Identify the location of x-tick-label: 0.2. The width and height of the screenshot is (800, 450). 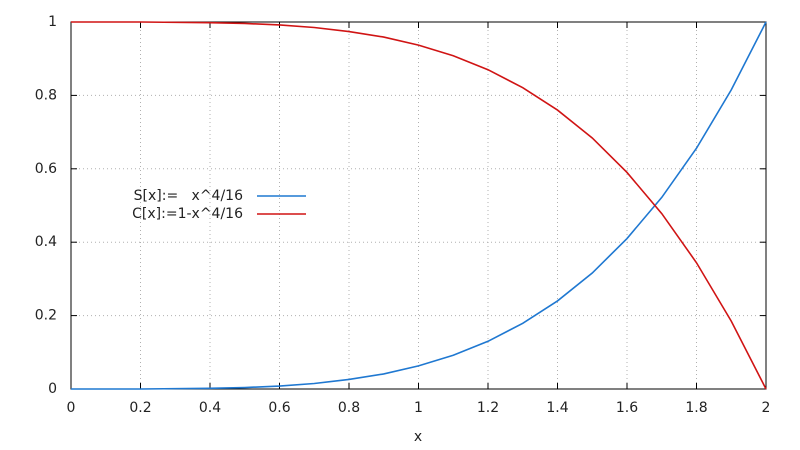
(140, 408).